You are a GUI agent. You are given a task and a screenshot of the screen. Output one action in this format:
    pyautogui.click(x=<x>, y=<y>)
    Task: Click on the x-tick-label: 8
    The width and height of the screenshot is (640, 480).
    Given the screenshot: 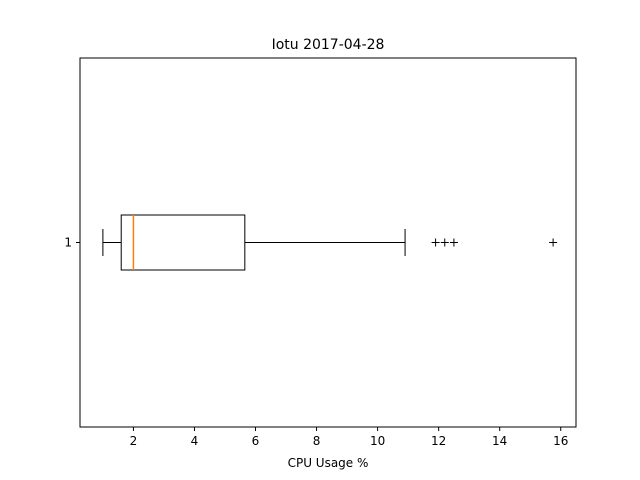 What is the action you would take?
    pyautogui.click(x=317, y=441)
    